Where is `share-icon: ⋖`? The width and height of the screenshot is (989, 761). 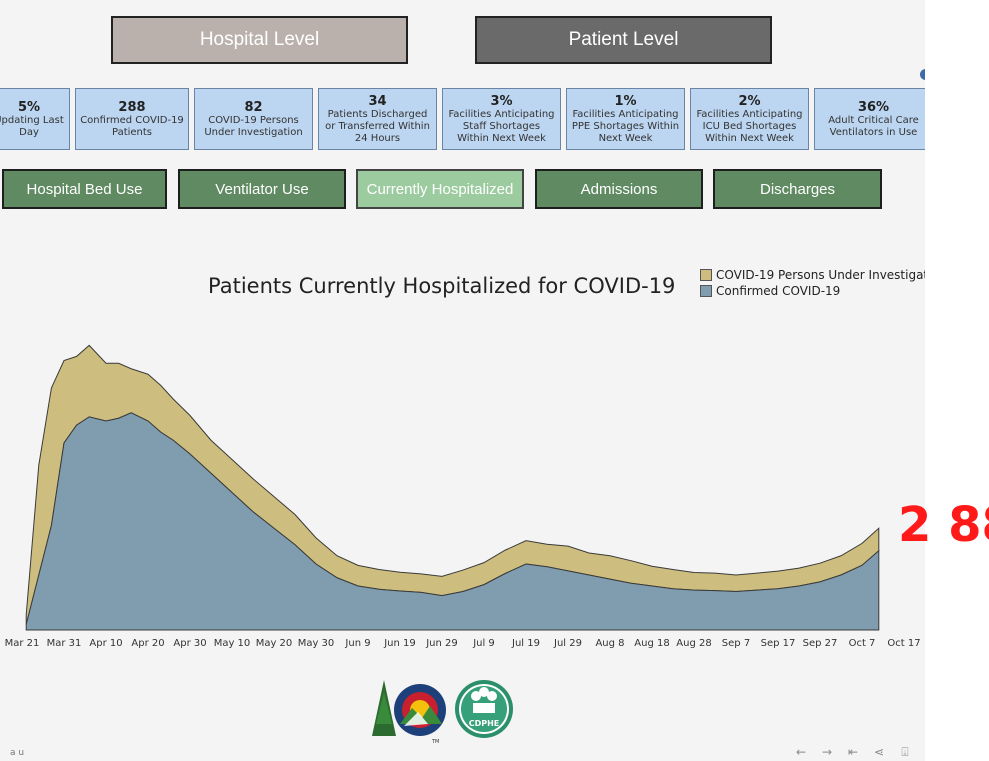
share-icon: ⋖ is located at coordinates (879, 752).